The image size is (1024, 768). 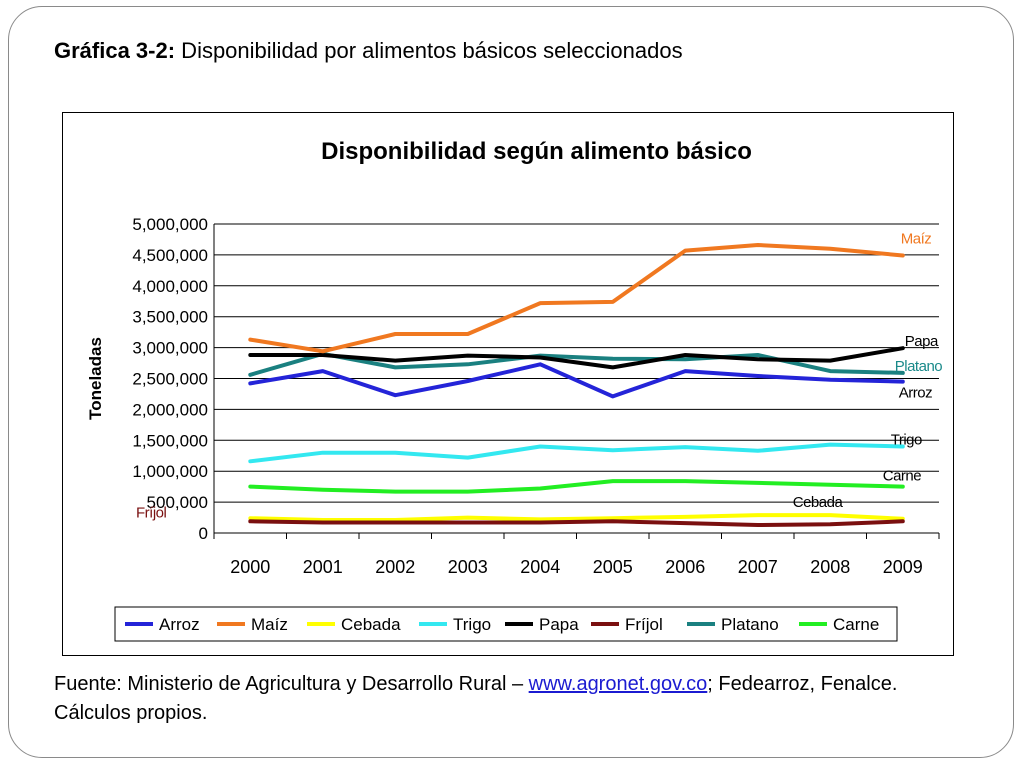 What do you see at coordinates (576, 298) in the screenshot?
I see `series-line-maíz` at bounding box center [576, 298].